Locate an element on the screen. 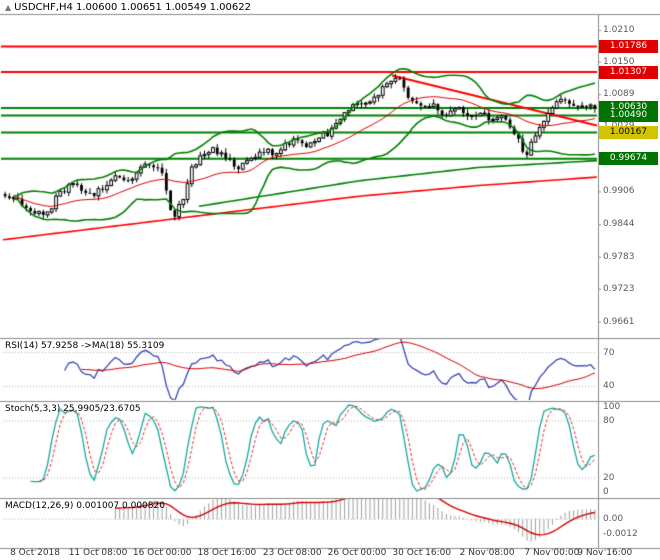  time-axis-label: 7 Nov 00:00 is located at coordinates (552, 553).